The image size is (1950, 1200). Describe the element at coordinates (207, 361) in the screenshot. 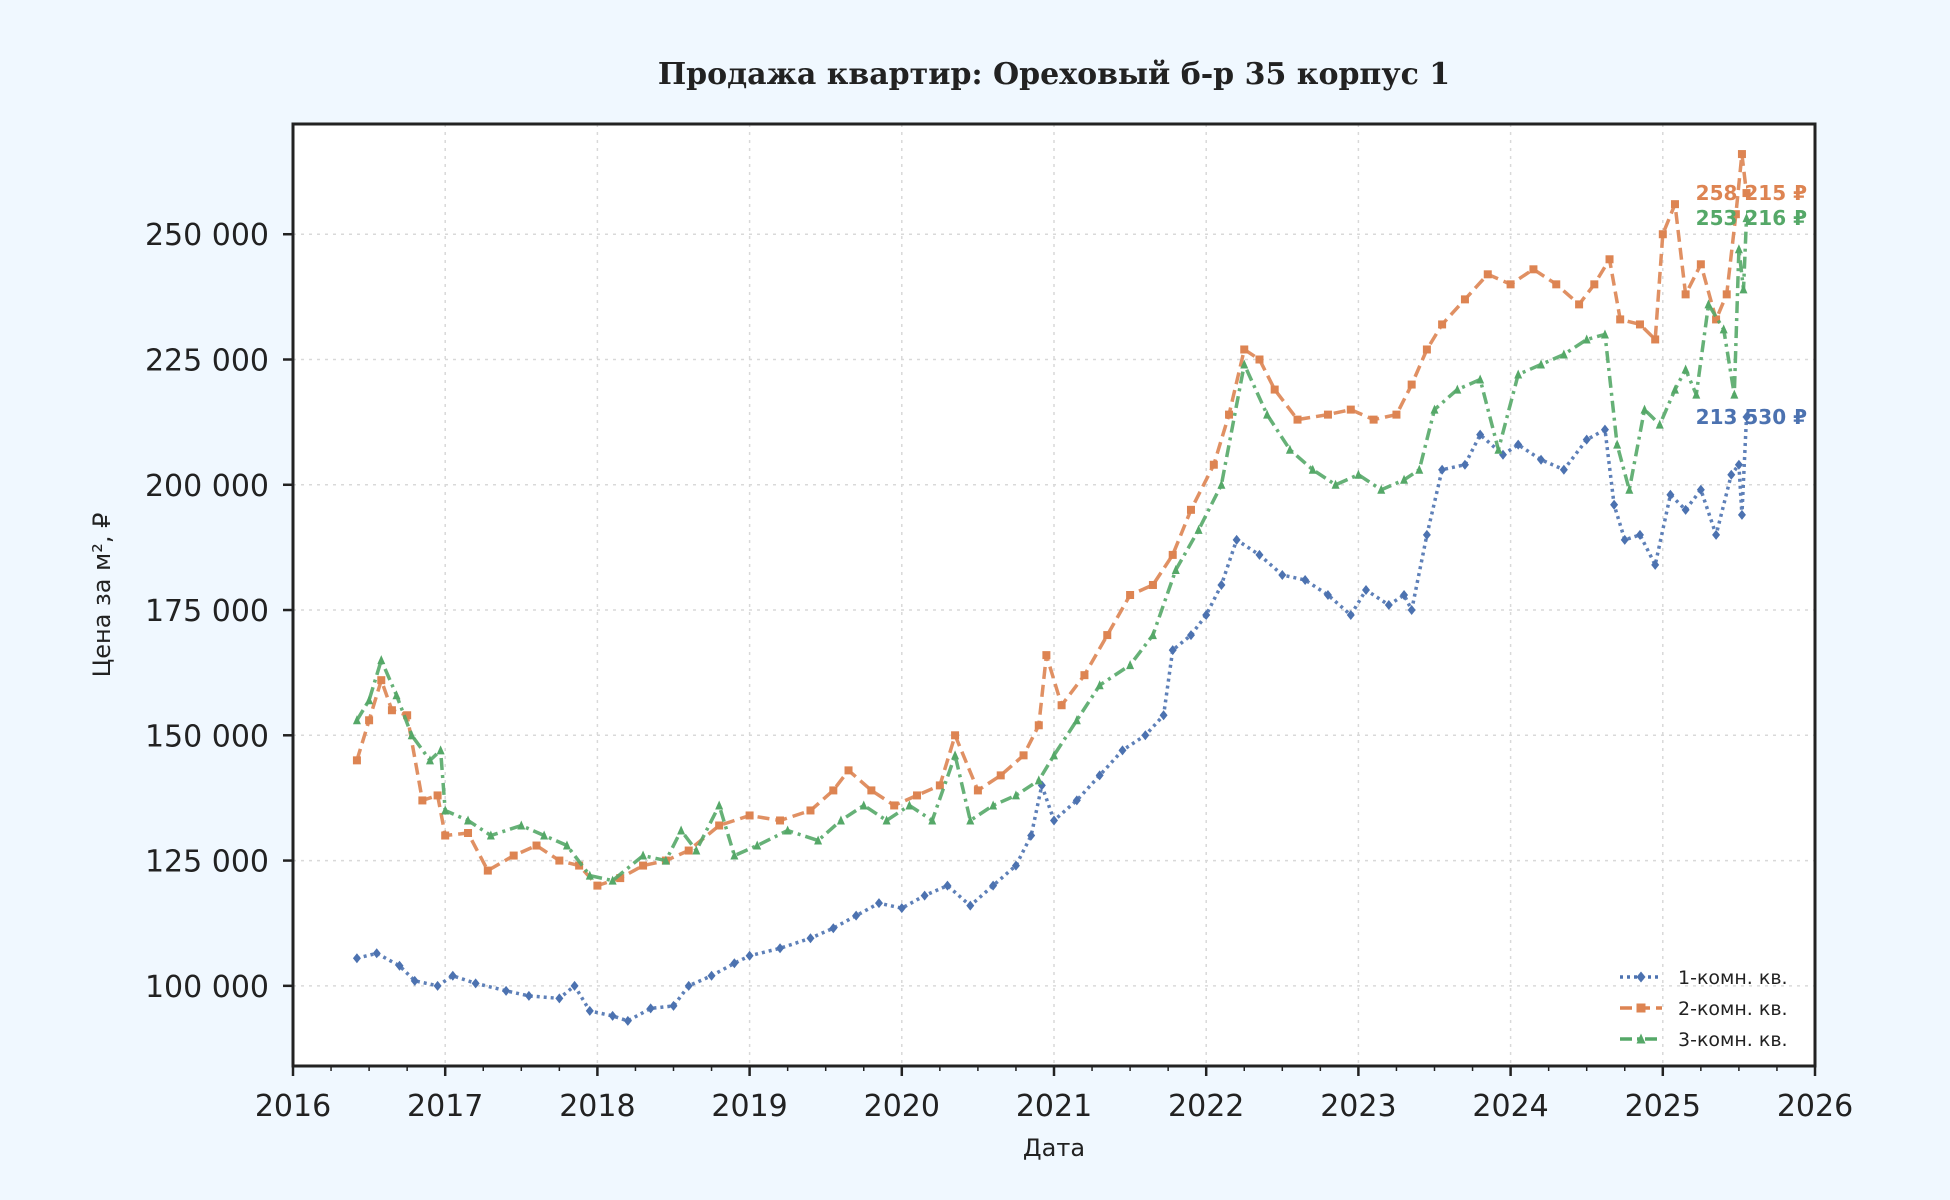

I see `y-tick-label: 225 000` at that location.